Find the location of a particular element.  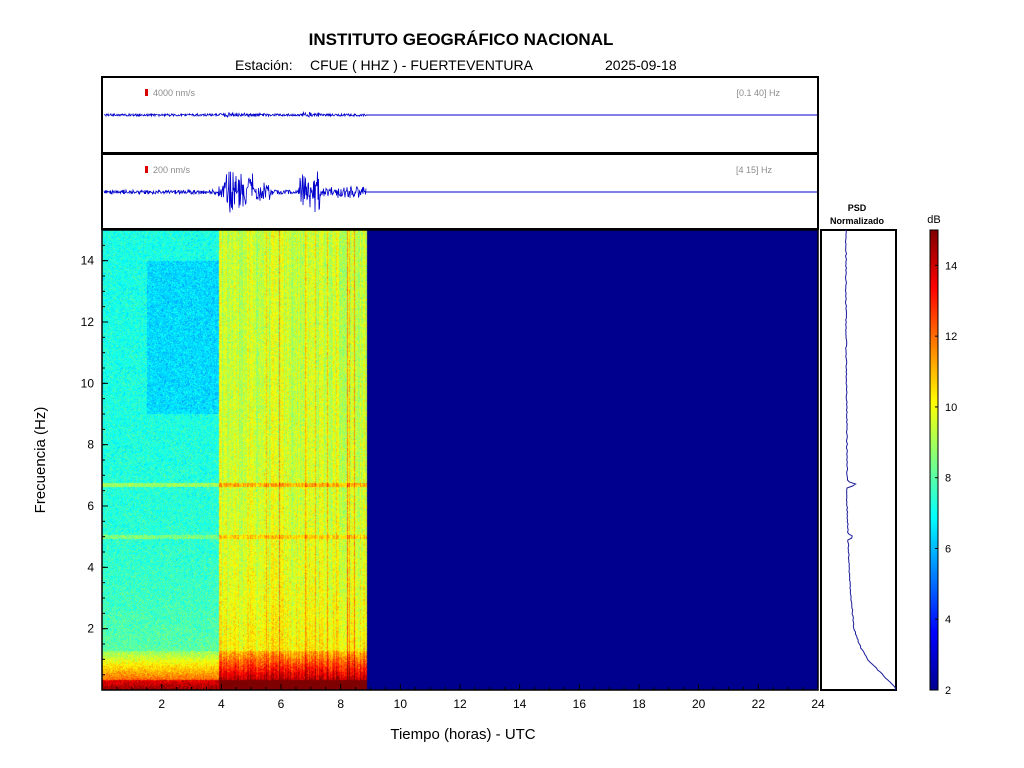

x-tick-label: 18 is located at coordinates (639, 704).